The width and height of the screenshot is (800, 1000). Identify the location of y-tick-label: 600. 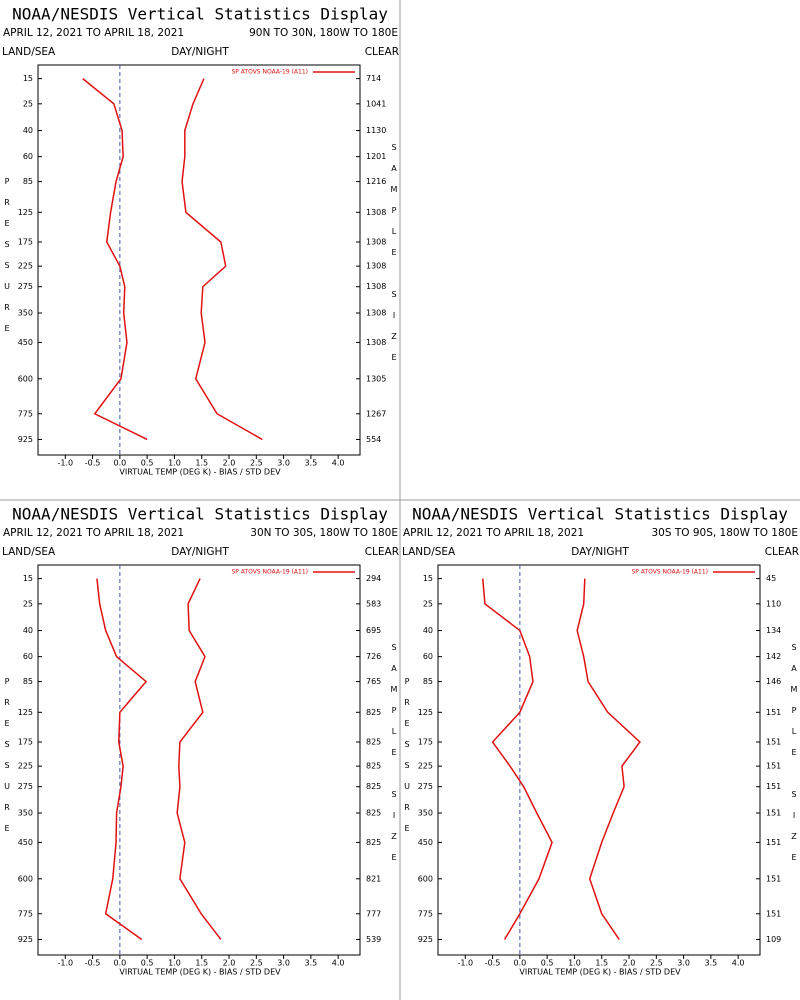
(25, 878).